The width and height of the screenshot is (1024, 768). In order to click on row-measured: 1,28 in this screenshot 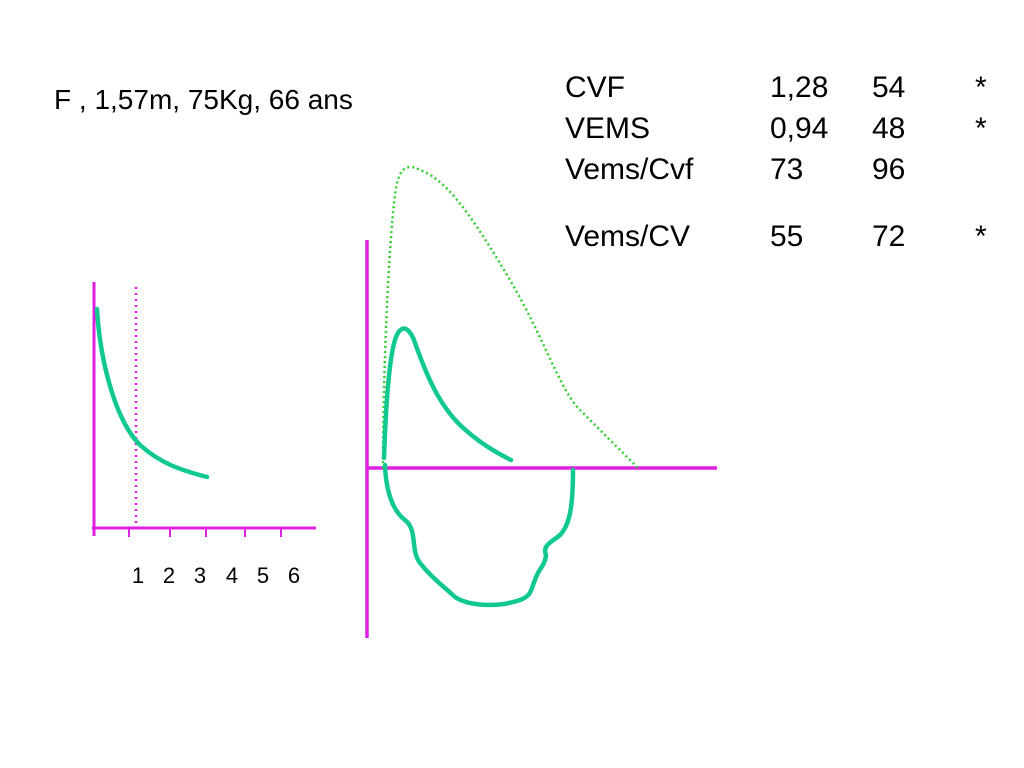, I will do `click(799, 87)`.